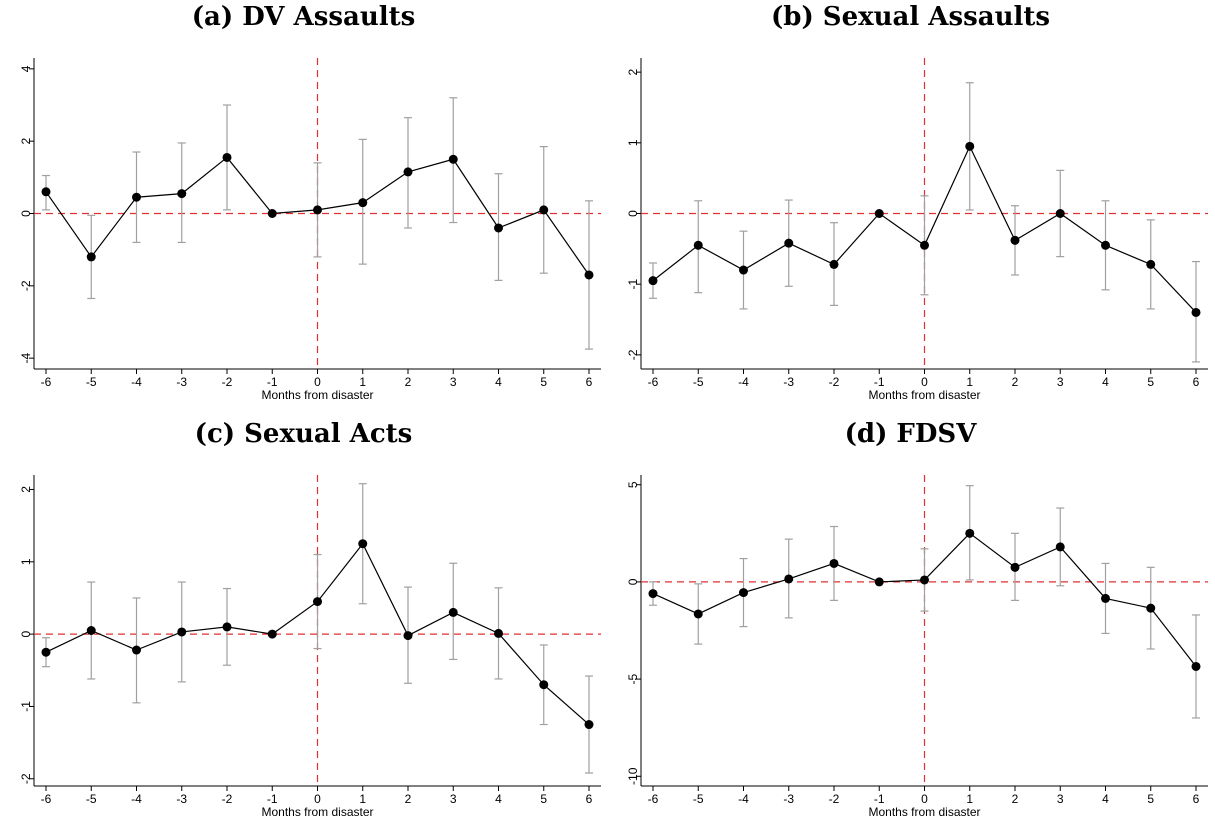  I want to click on panel-title: (b) Sexual Assaults, so click(910, 17).